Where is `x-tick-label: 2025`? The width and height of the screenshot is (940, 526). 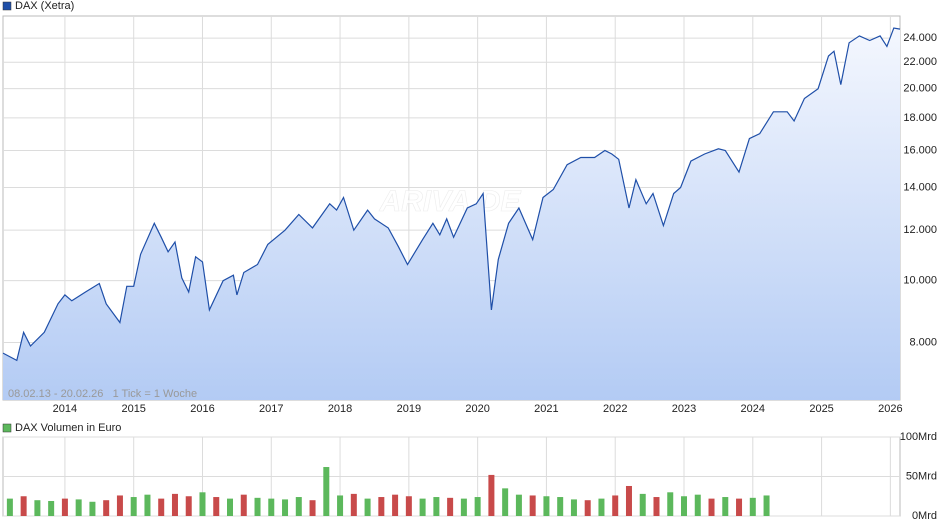 x-tick-label: 2025 is located at coordinates (821, 409).